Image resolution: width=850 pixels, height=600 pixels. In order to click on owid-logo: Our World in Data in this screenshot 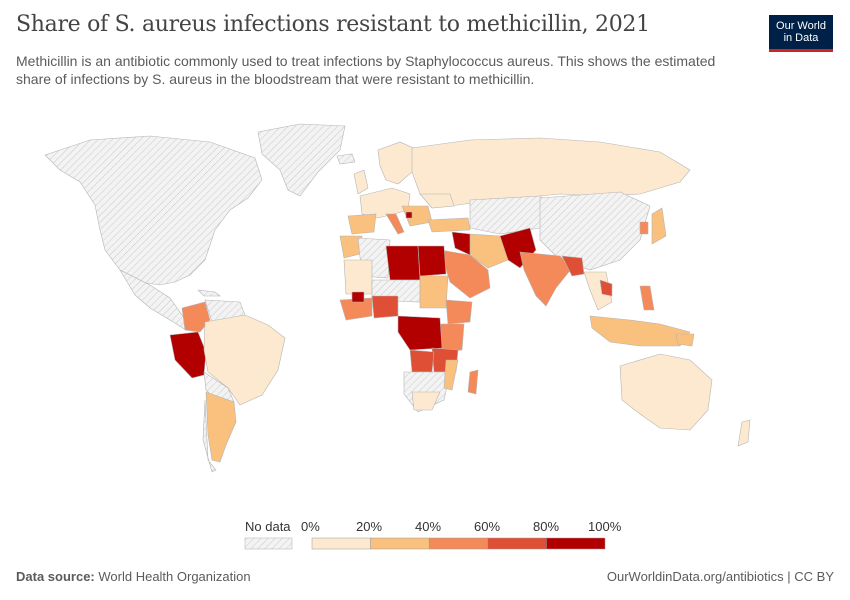, I will do `click(801, 33)`.